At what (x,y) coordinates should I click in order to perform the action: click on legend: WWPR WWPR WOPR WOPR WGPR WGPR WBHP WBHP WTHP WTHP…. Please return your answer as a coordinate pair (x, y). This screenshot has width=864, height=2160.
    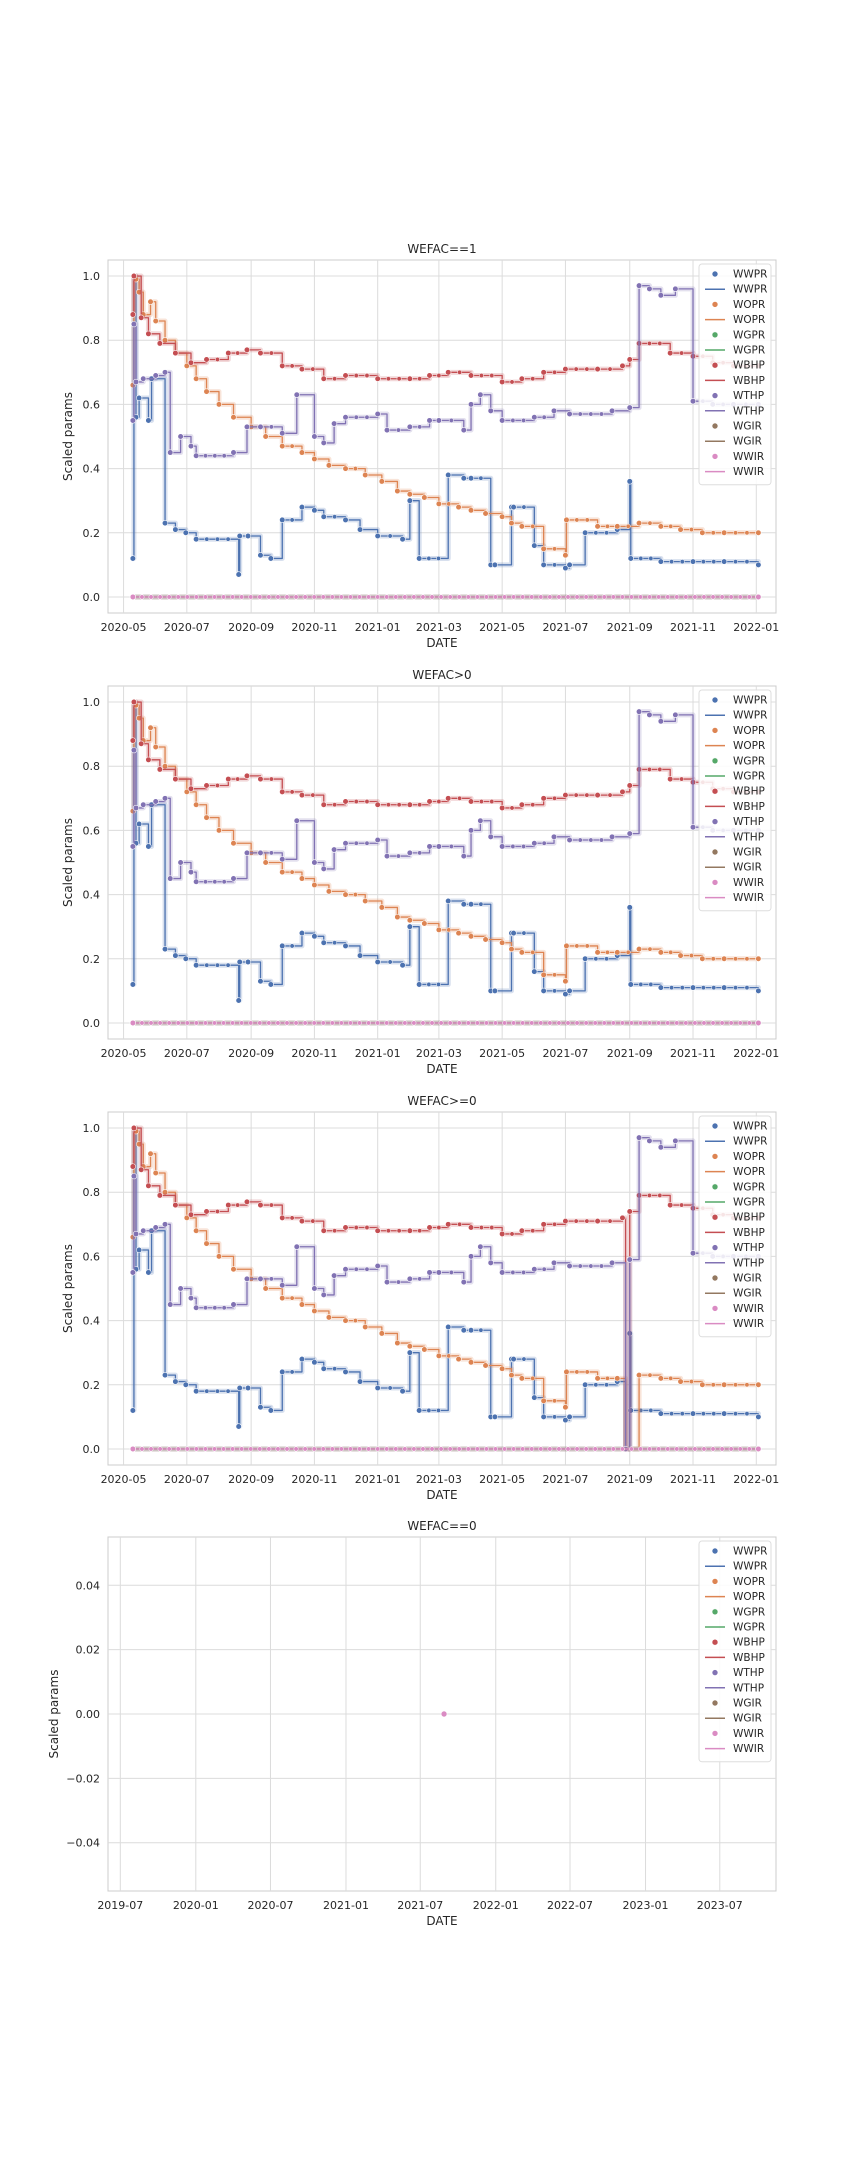
    Looking at the image, I should click on (735, 800).